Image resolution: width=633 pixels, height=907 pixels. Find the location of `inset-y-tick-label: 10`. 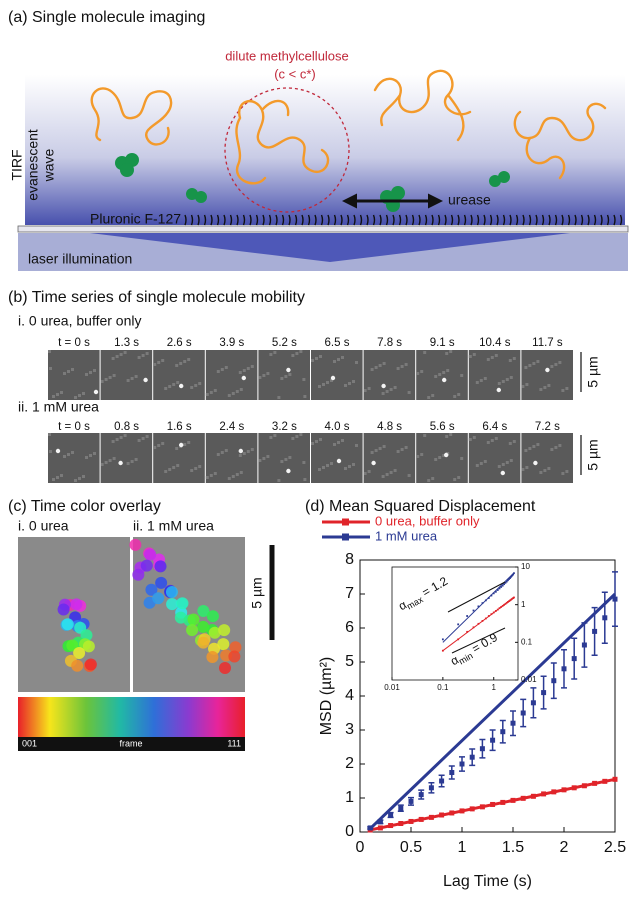

inset-y-tick-label: 10 is located at coordinates (525, 566).